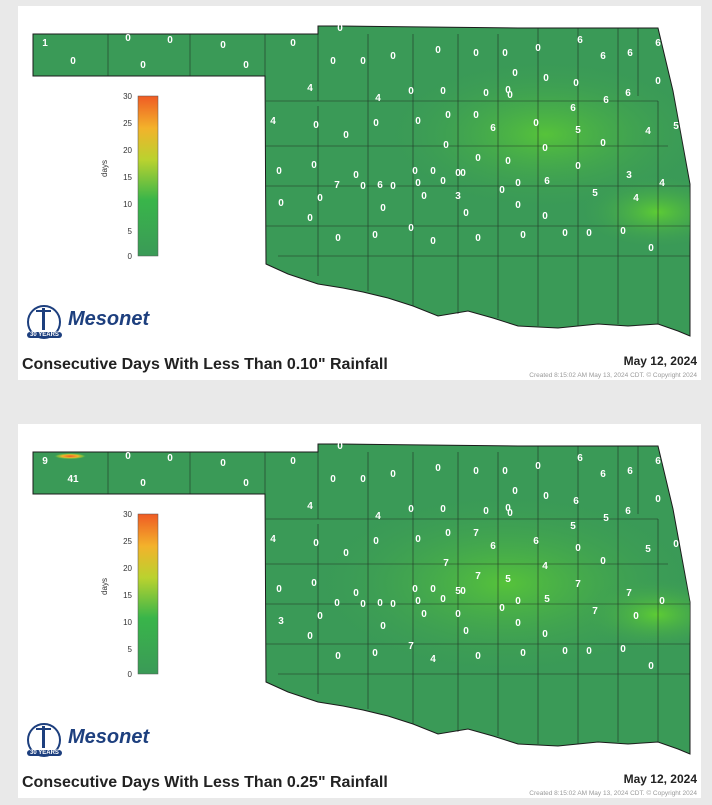 The width and height of the screenshot is (712, 805). I want to click on color-legend: 30 25 20 15 10 5 0 days, so click(134, 596).